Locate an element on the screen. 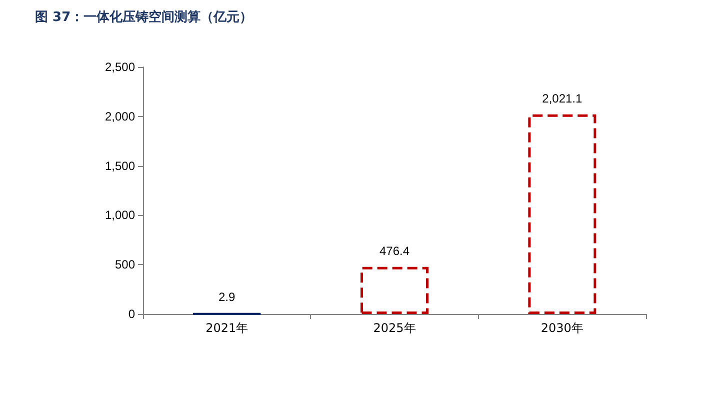  x-tick-label: 2030年 is located at coordinates (562, 328).